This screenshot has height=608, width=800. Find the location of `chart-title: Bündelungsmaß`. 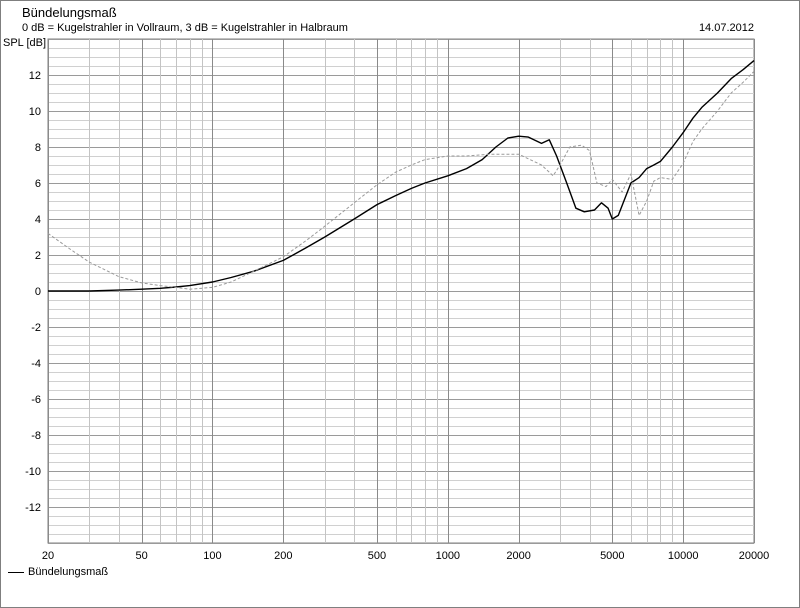

chart-title: Bündelungsmaß is located at coordinates (69, 12).